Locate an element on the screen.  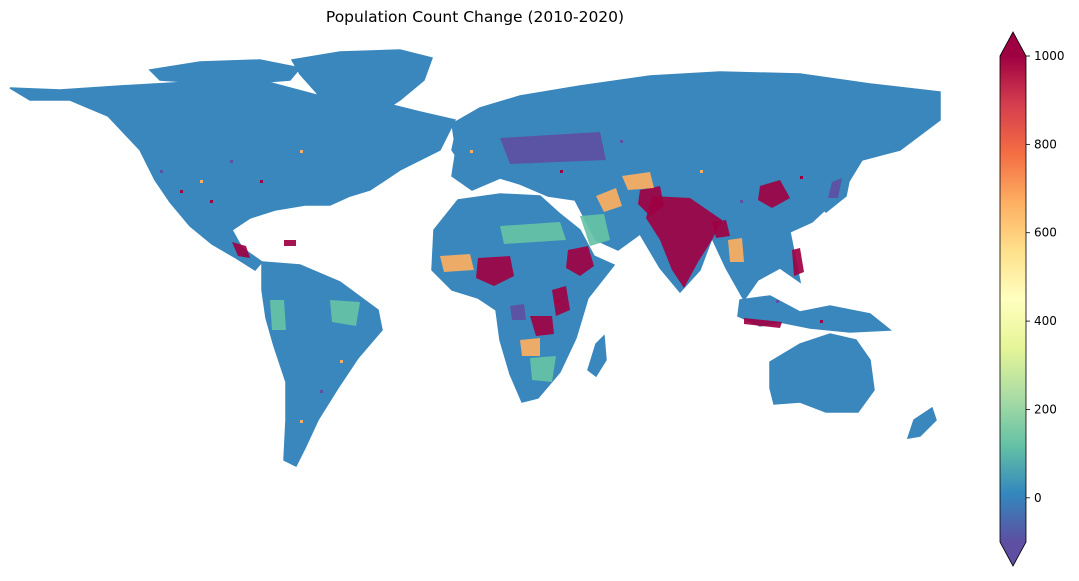
continent-africa is located at coordinates (523, 298).